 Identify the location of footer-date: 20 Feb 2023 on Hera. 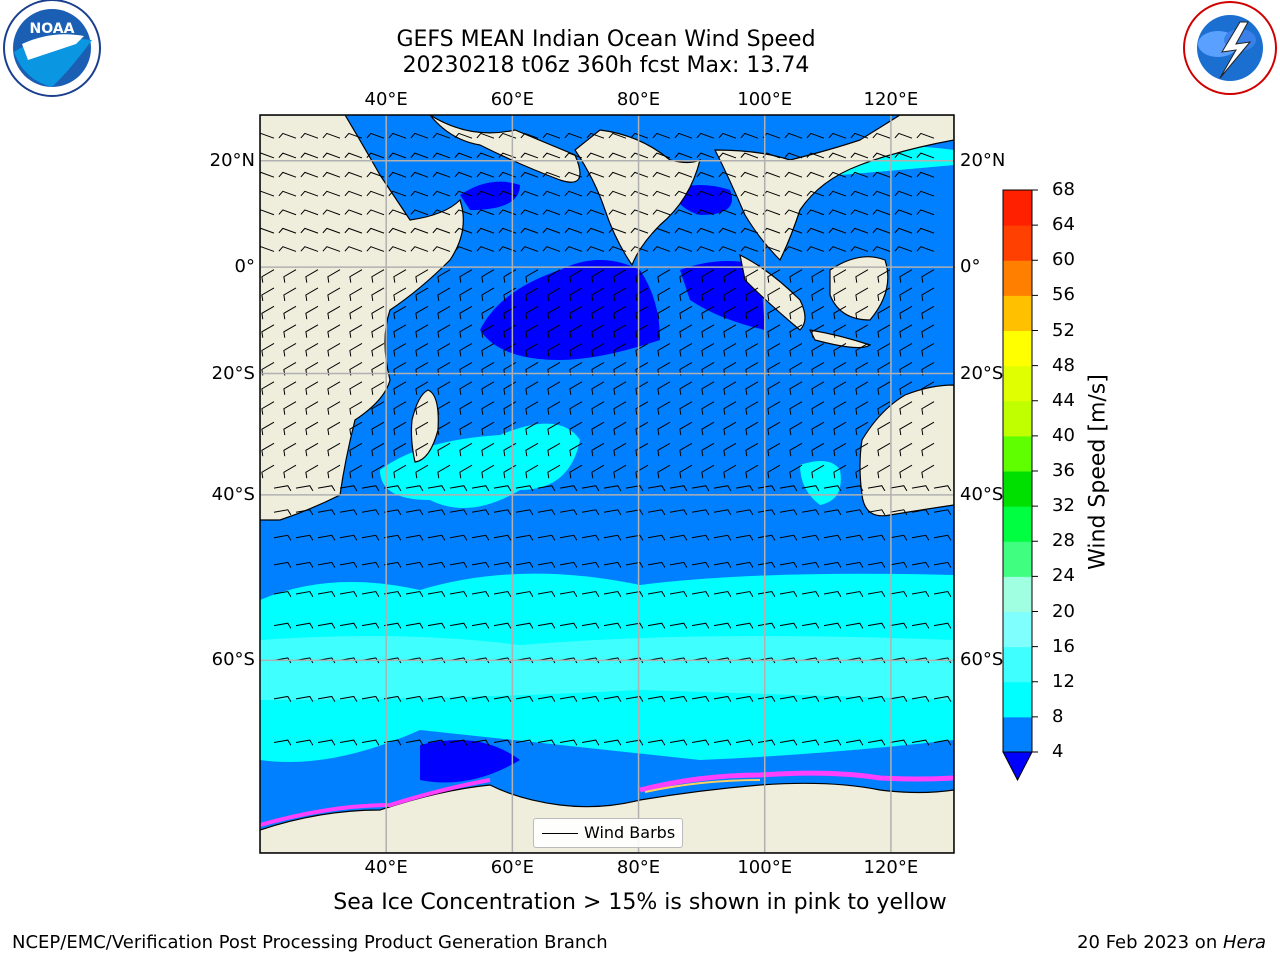
(1171, 942).